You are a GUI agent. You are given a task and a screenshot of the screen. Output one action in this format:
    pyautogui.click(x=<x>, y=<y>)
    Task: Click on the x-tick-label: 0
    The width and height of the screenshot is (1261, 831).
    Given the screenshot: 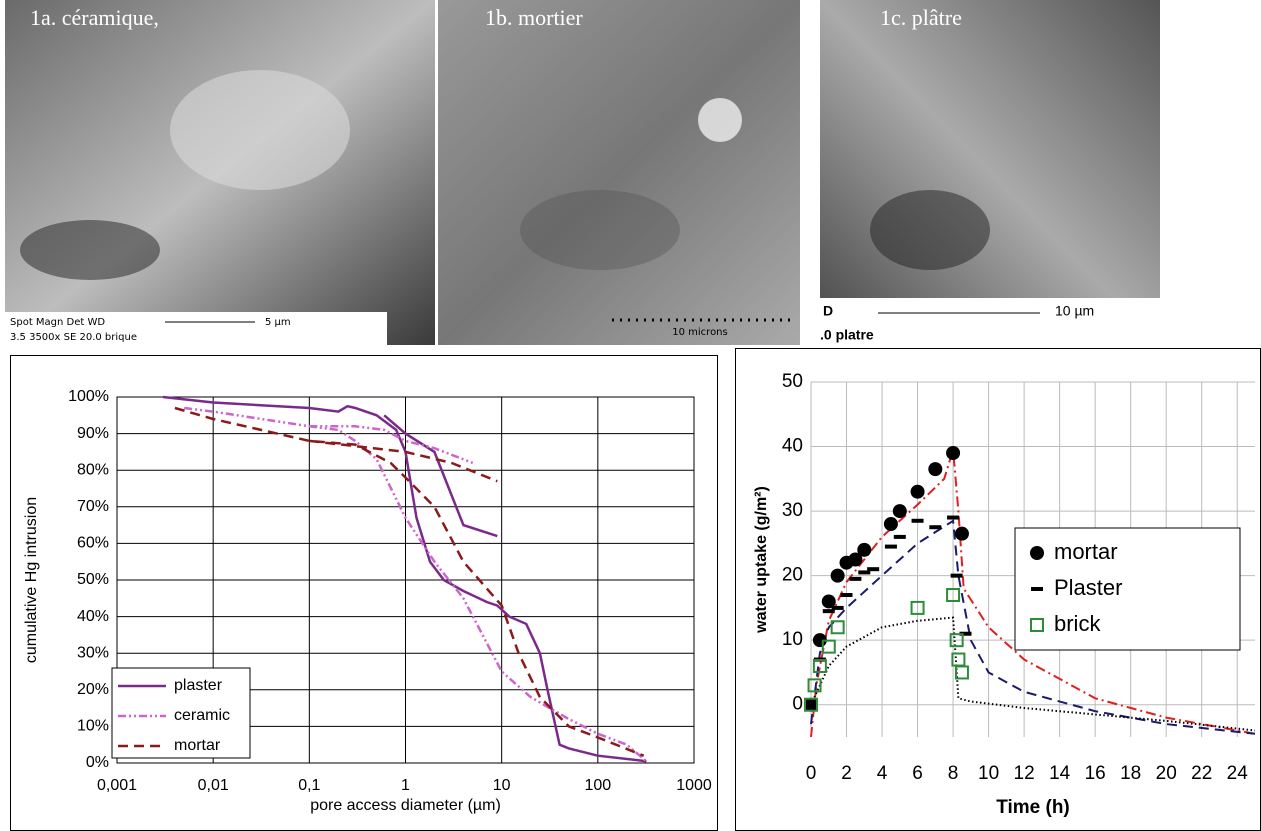 What is the action you would take?
    pyautogui.click(x=811, y=773)
    